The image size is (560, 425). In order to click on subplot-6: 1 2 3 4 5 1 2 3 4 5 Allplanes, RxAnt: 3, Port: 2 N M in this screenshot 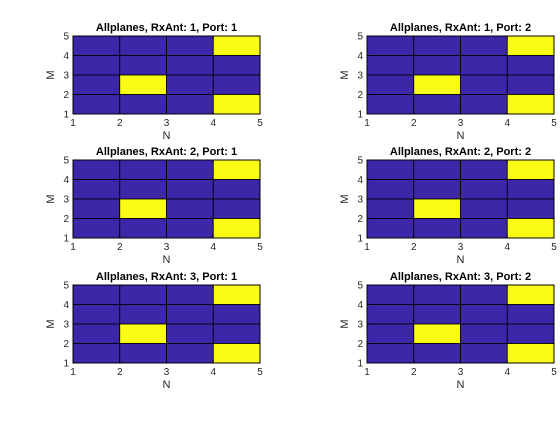, I will do `click(448, 331)`.